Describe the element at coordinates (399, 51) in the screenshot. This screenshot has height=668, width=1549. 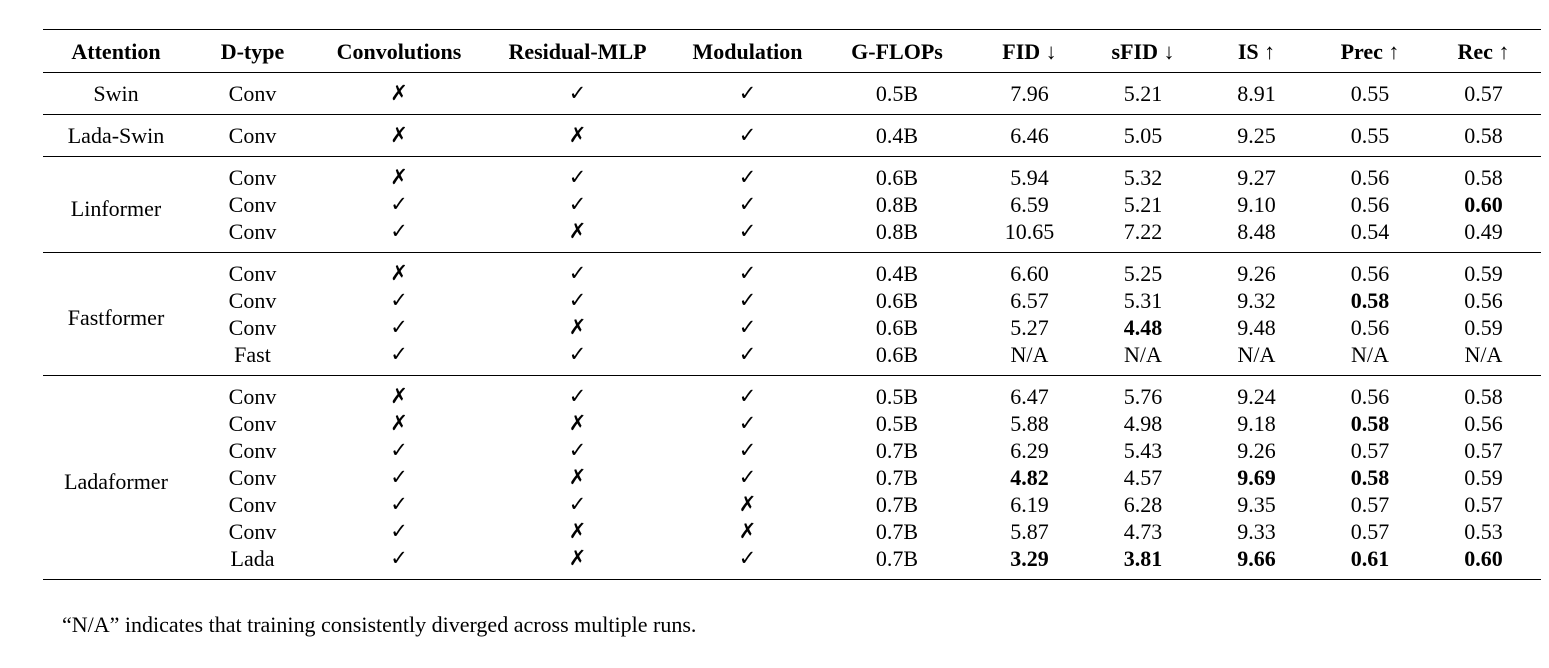
I see `header-convolutions: Convolutions` at that location.